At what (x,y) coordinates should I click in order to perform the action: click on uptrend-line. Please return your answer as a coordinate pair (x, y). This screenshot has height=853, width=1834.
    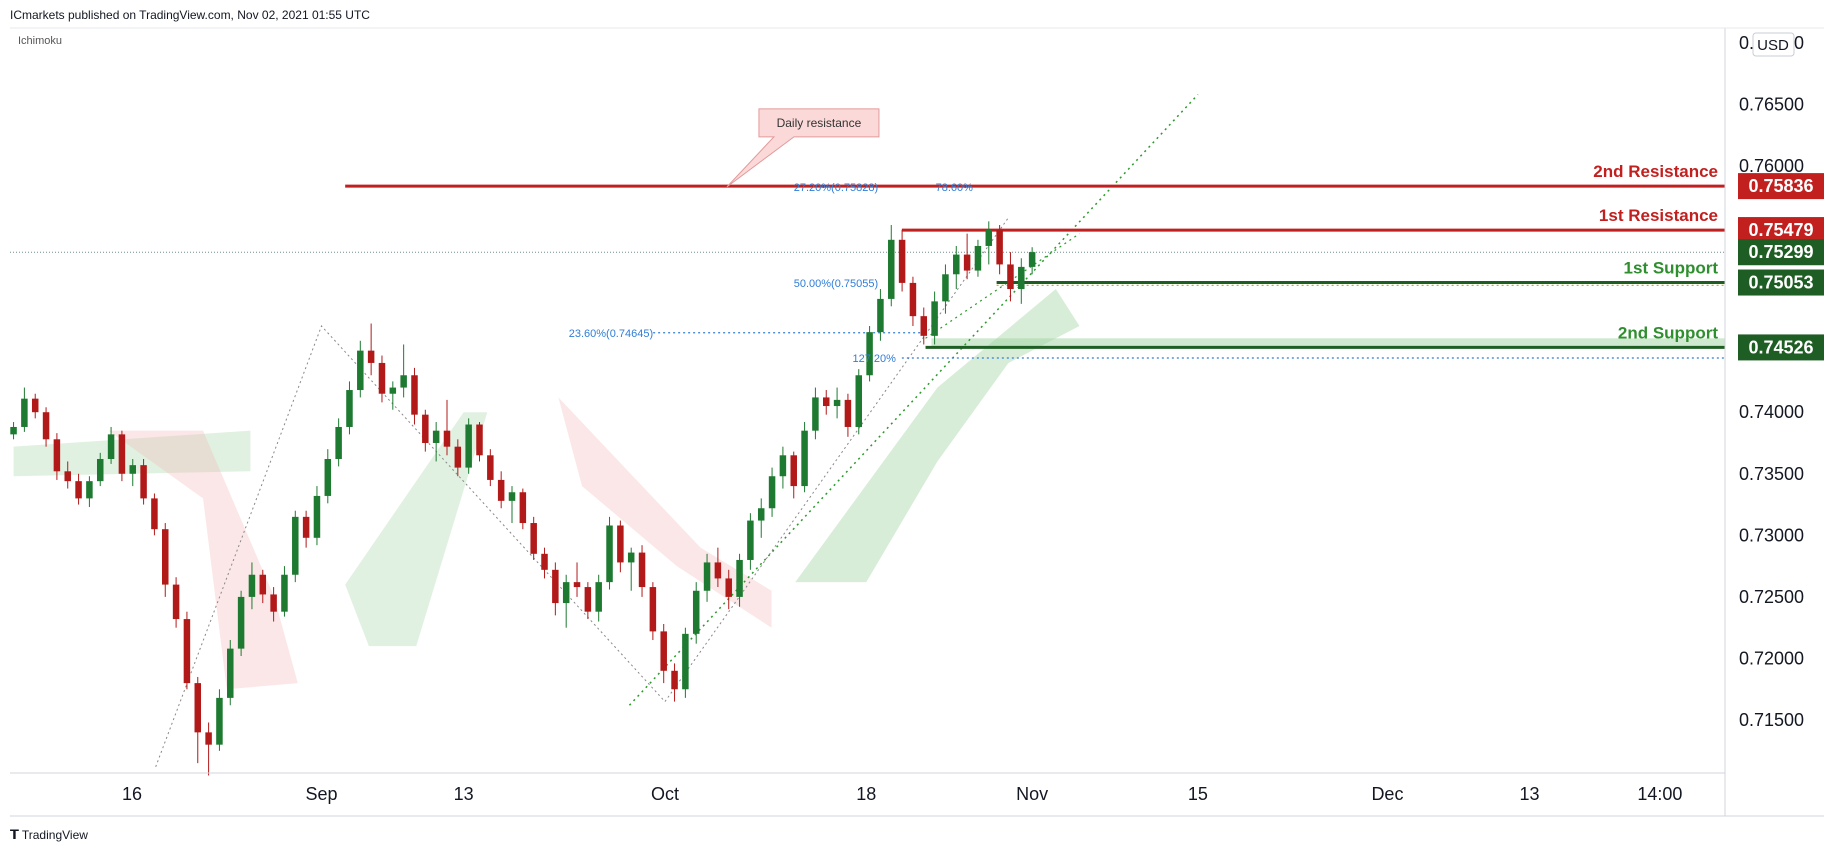
    Looking at the image, I should click on (1002, 286).